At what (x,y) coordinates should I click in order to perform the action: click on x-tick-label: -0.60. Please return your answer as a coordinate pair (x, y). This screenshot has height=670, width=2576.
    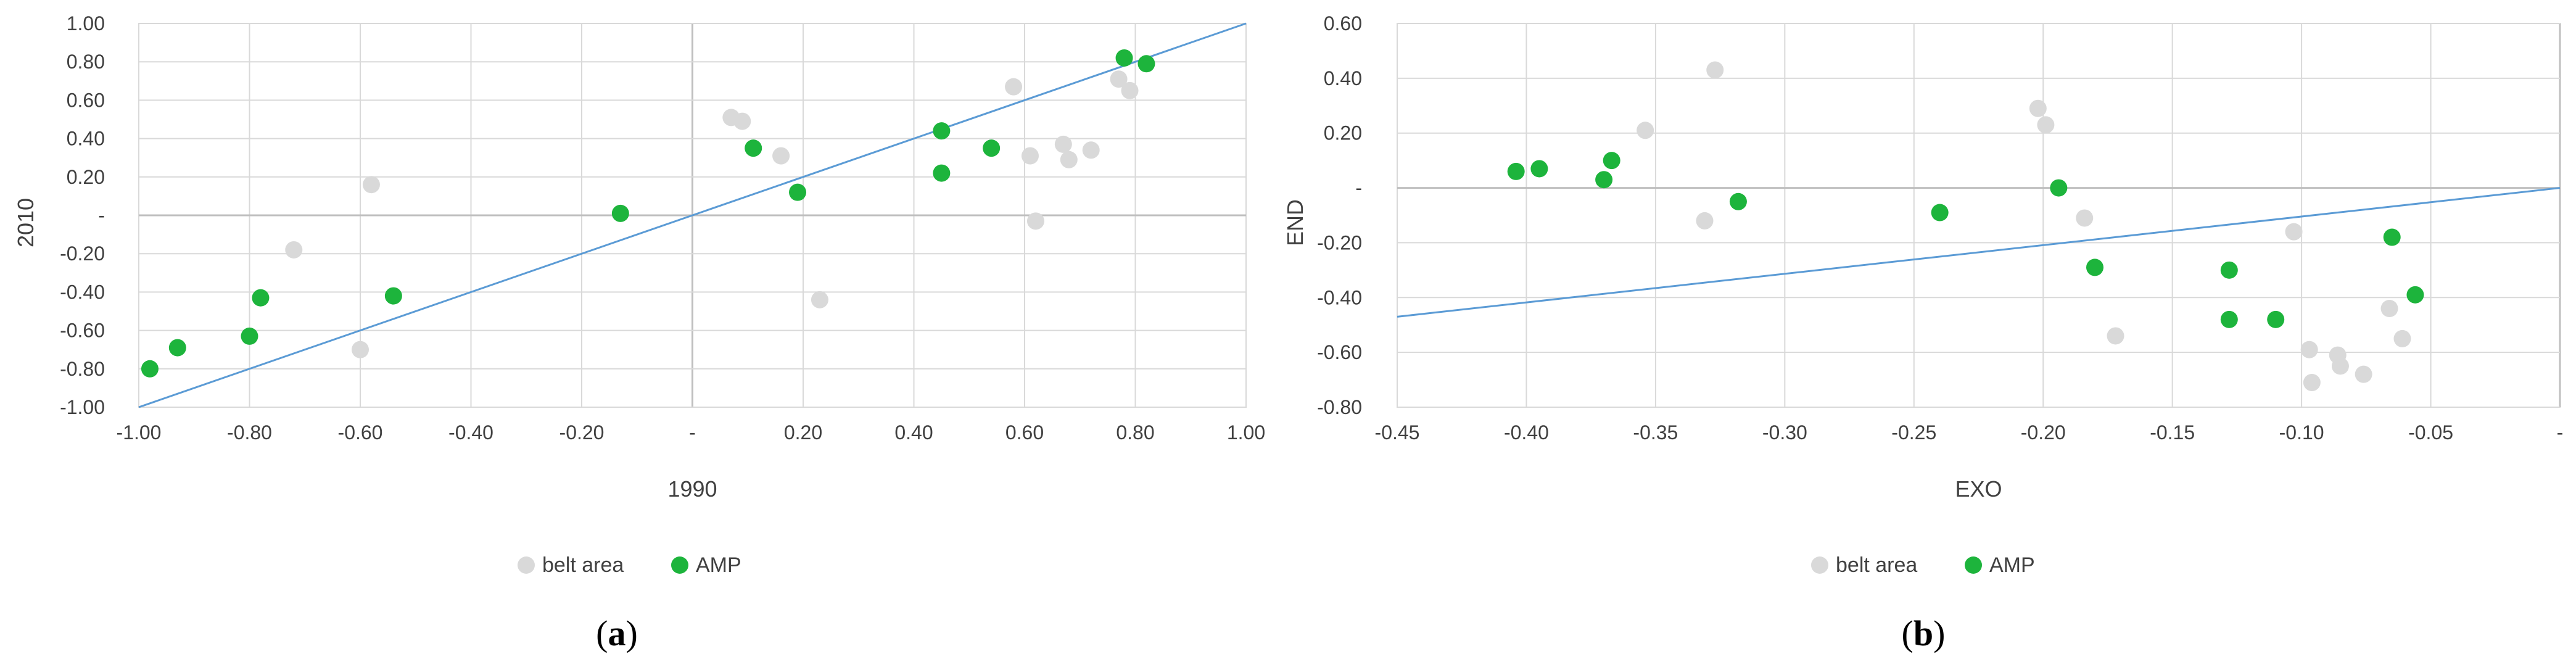
    Looking at the image, I should click on (360, 432).